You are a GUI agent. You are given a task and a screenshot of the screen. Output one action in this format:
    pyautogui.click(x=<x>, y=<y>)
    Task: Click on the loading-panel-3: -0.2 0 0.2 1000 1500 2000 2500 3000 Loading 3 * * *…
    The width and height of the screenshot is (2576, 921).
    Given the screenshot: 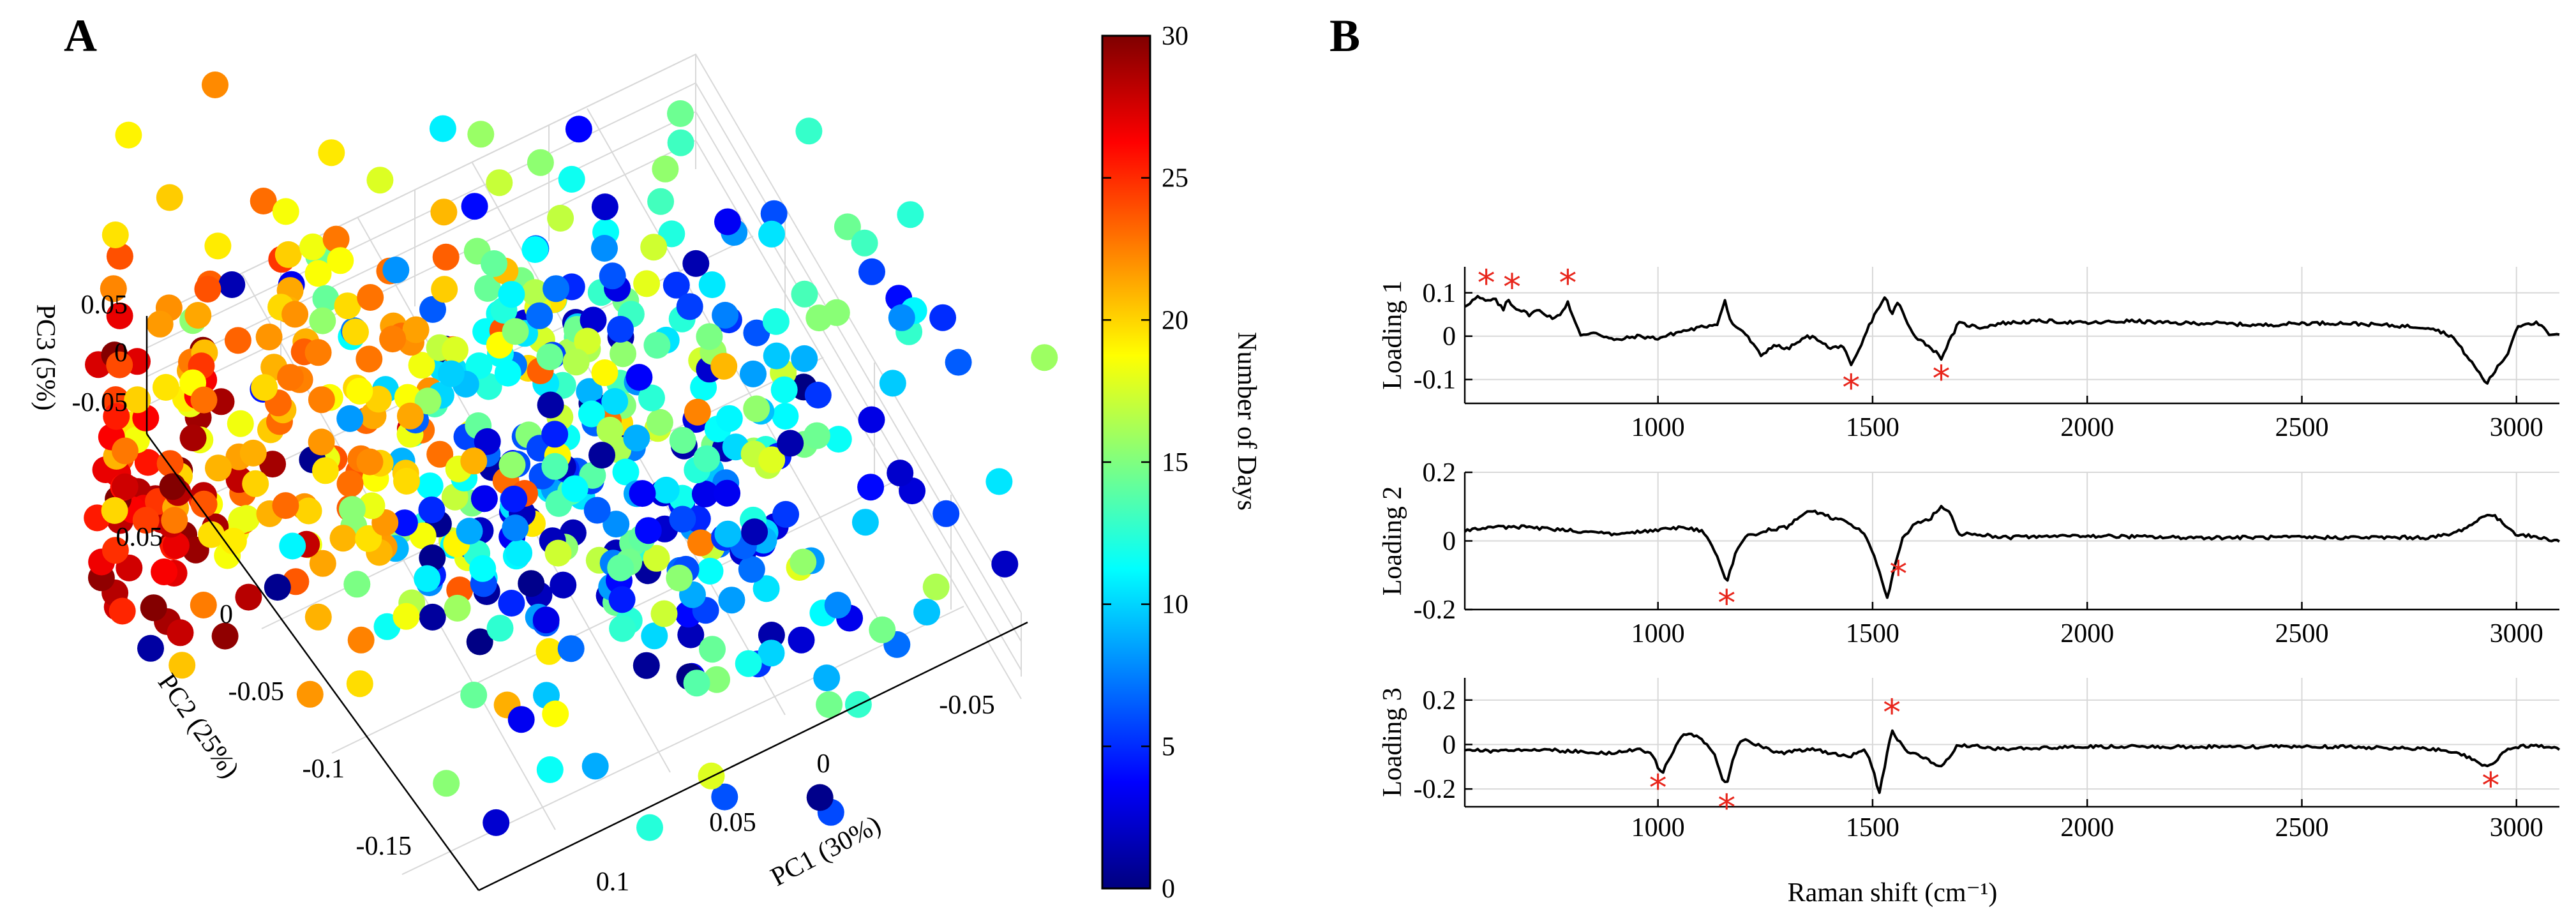 What is the action you would take?
    pyautogui.click(x=1969, y=760)
    